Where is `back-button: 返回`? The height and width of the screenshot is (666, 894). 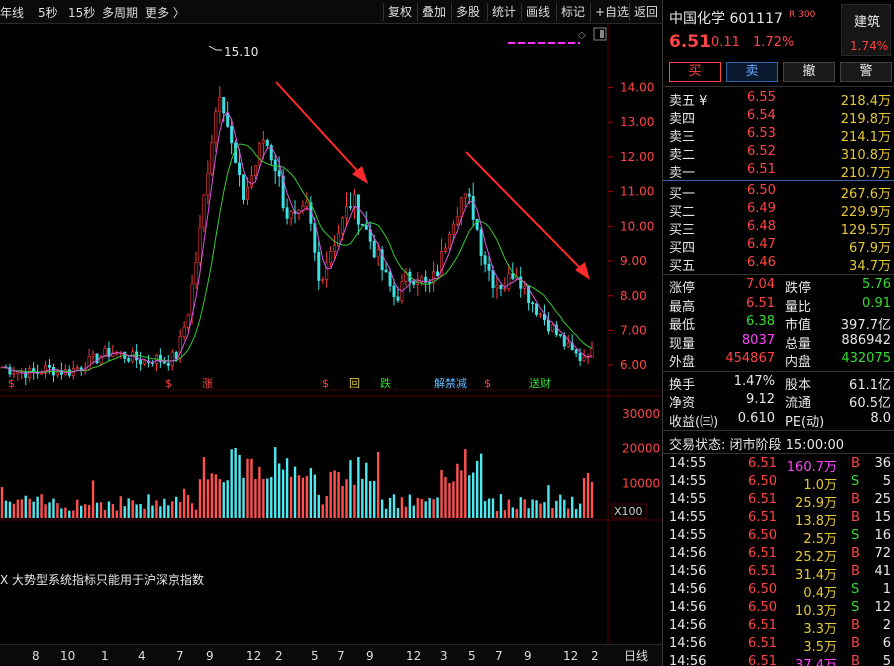
back-button: 返回 is located at coordinates (643, 12).